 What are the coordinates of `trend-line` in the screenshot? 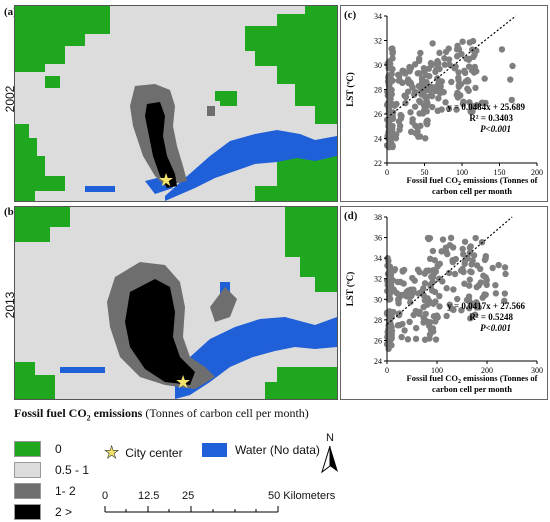 It's located at (451, 67).